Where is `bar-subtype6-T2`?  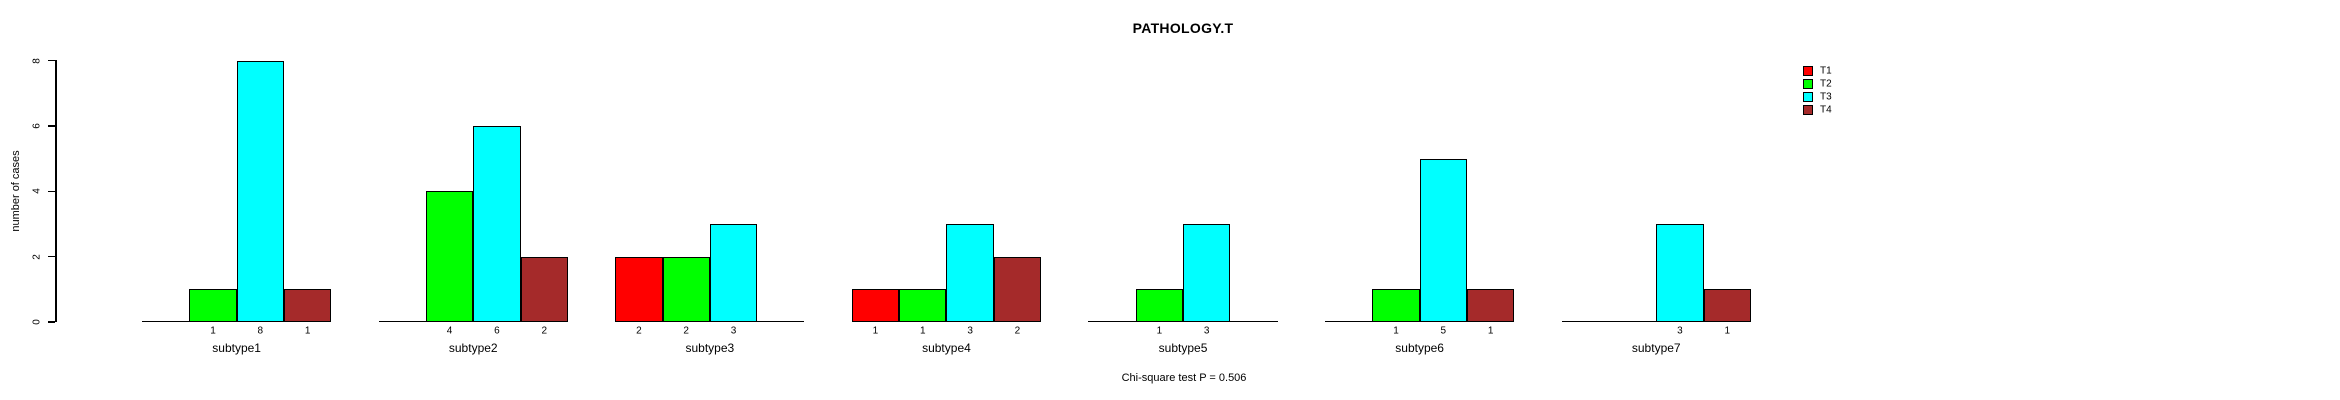
bar-subtype6-T2 is located at coordinates (1396, 306).